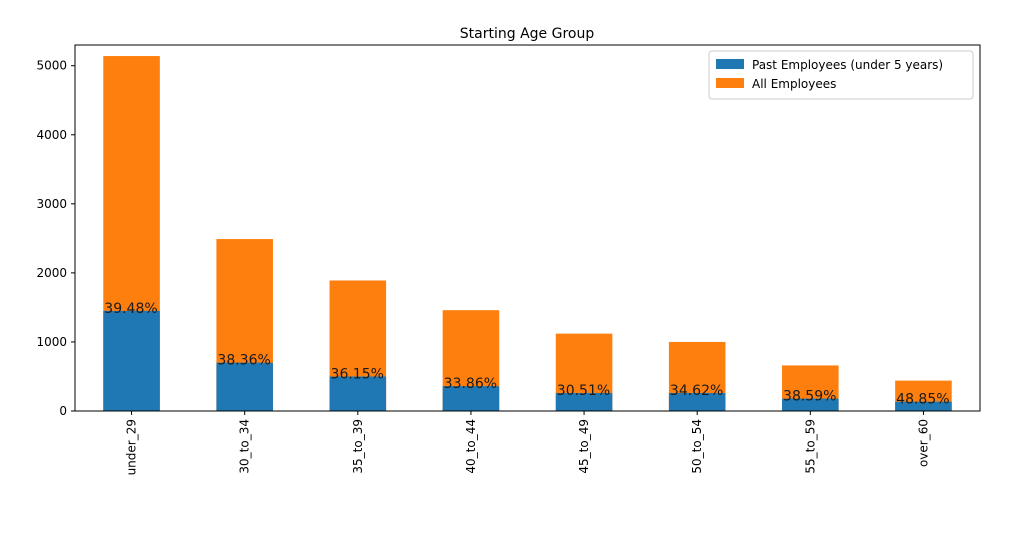 This screenshot has width=1010, height=551. What do you see at coordinates (527, 34) in the screenshot?
I see `chart-title: Starting Age Group` at bounding box center [527, 34].